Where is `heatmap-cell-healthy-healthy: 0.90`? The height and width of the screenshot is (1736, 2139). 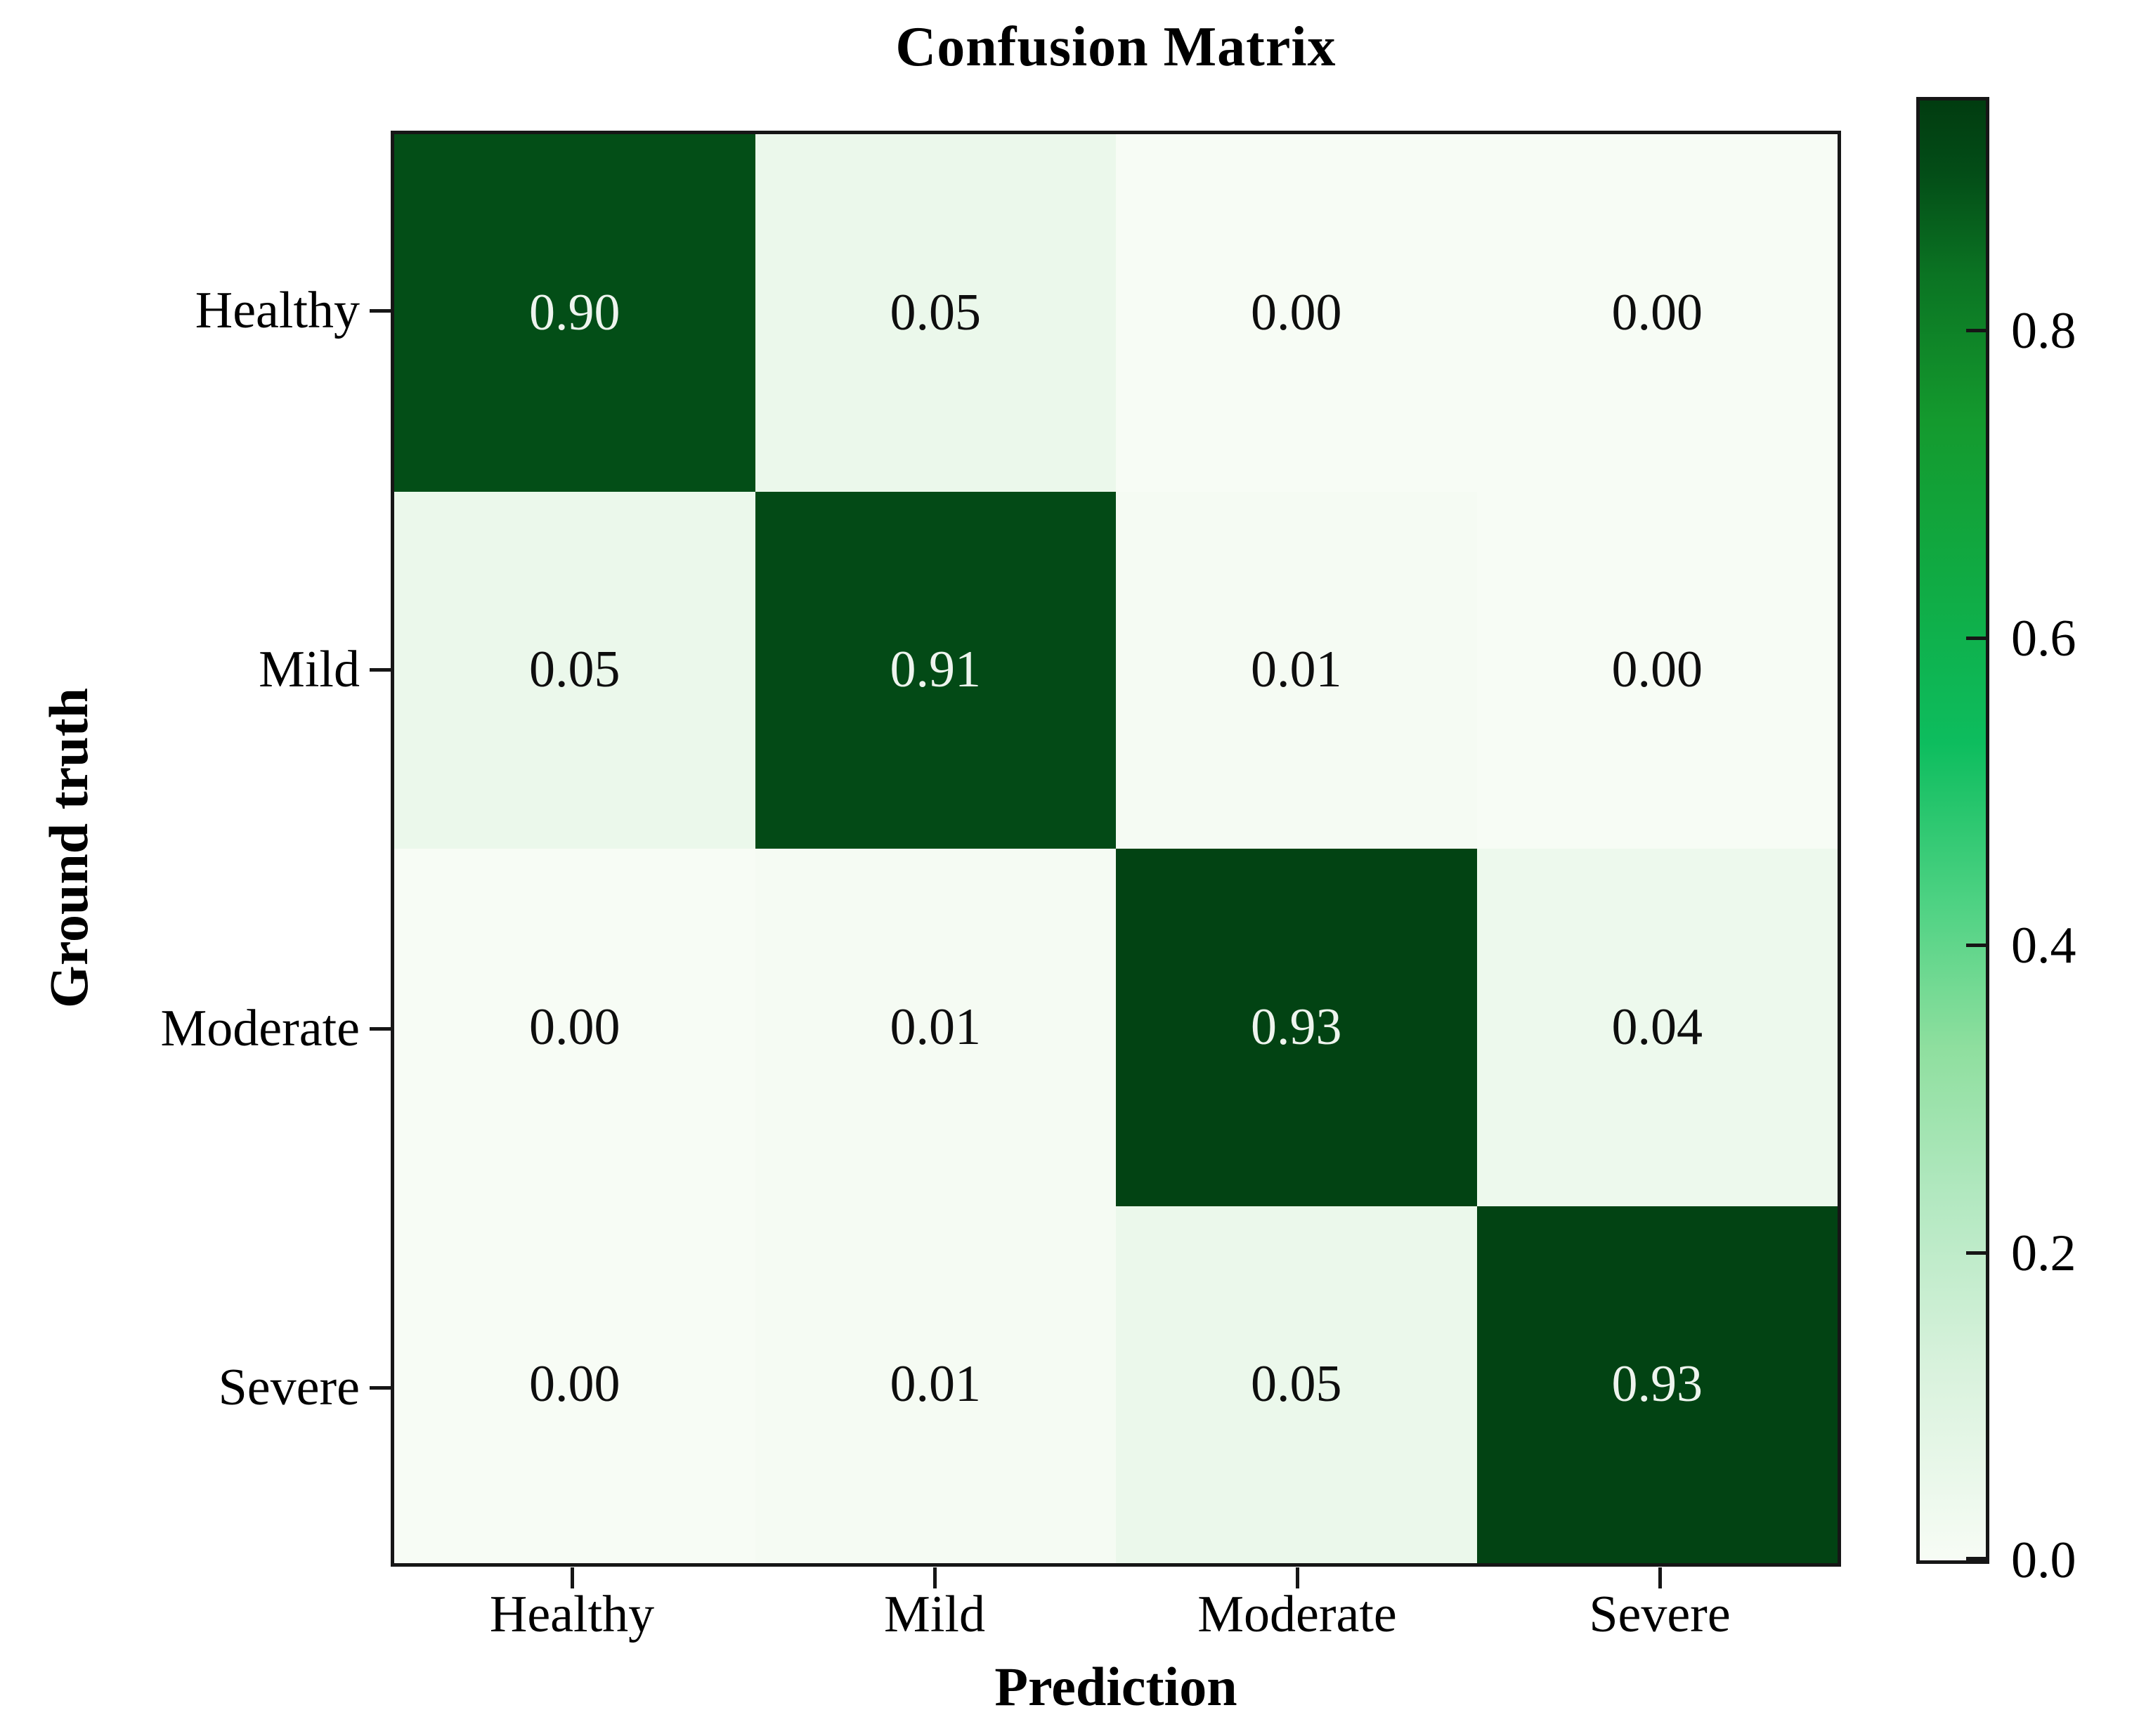
heatmap-cell-healthy-healthy: 0.90 is located at coordinates (574, 313).